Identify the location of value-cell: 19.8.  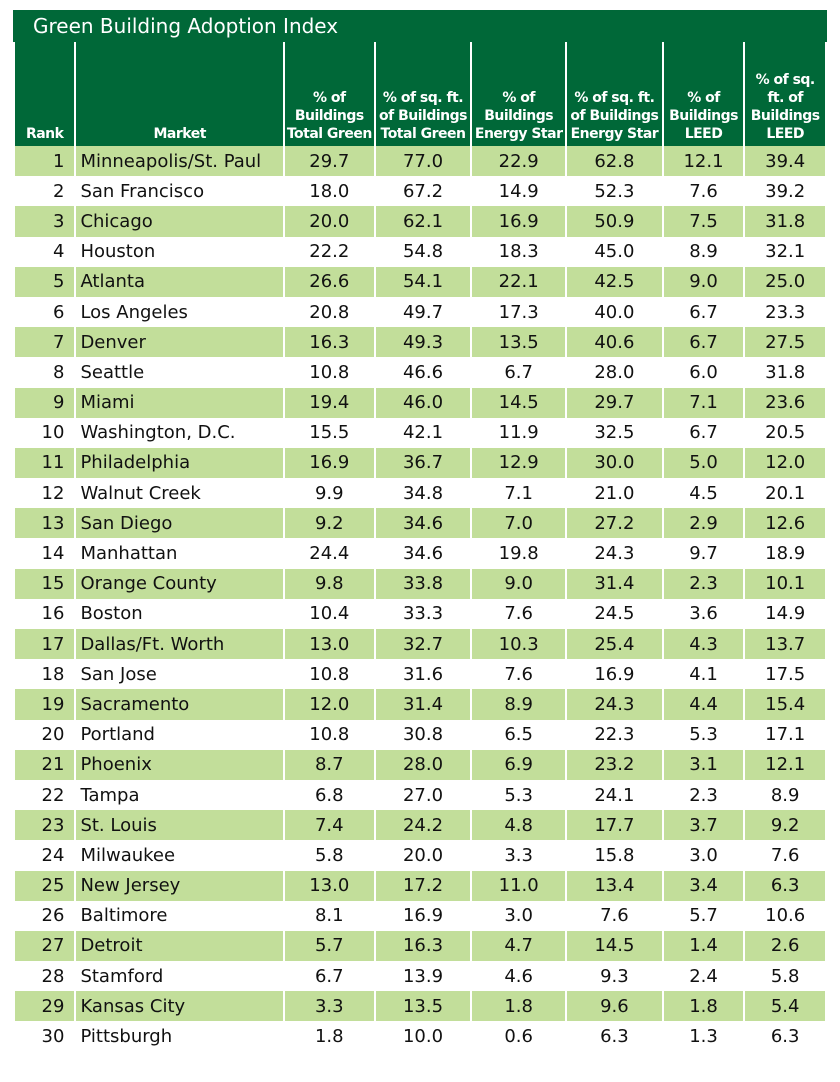
(519, 553).